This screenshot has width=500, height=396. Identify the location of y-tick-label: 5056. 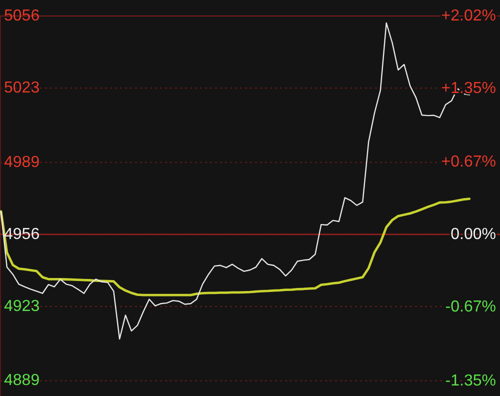
(22, 16).